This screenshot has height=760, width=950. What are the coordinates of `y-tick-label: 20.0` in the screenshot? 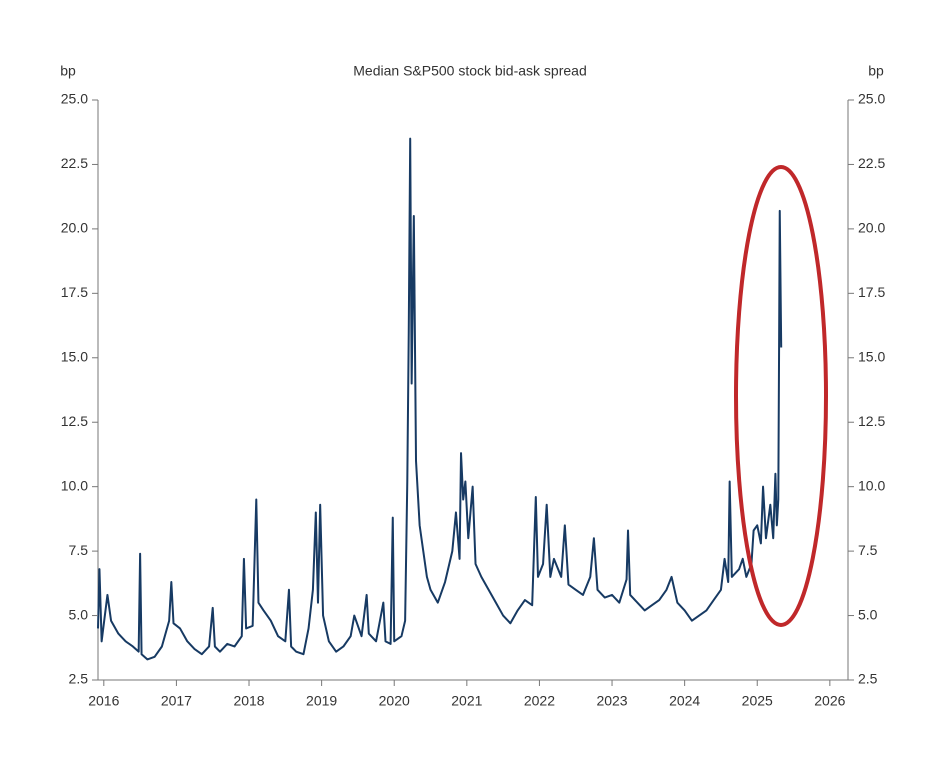 It's located at (74, 228).